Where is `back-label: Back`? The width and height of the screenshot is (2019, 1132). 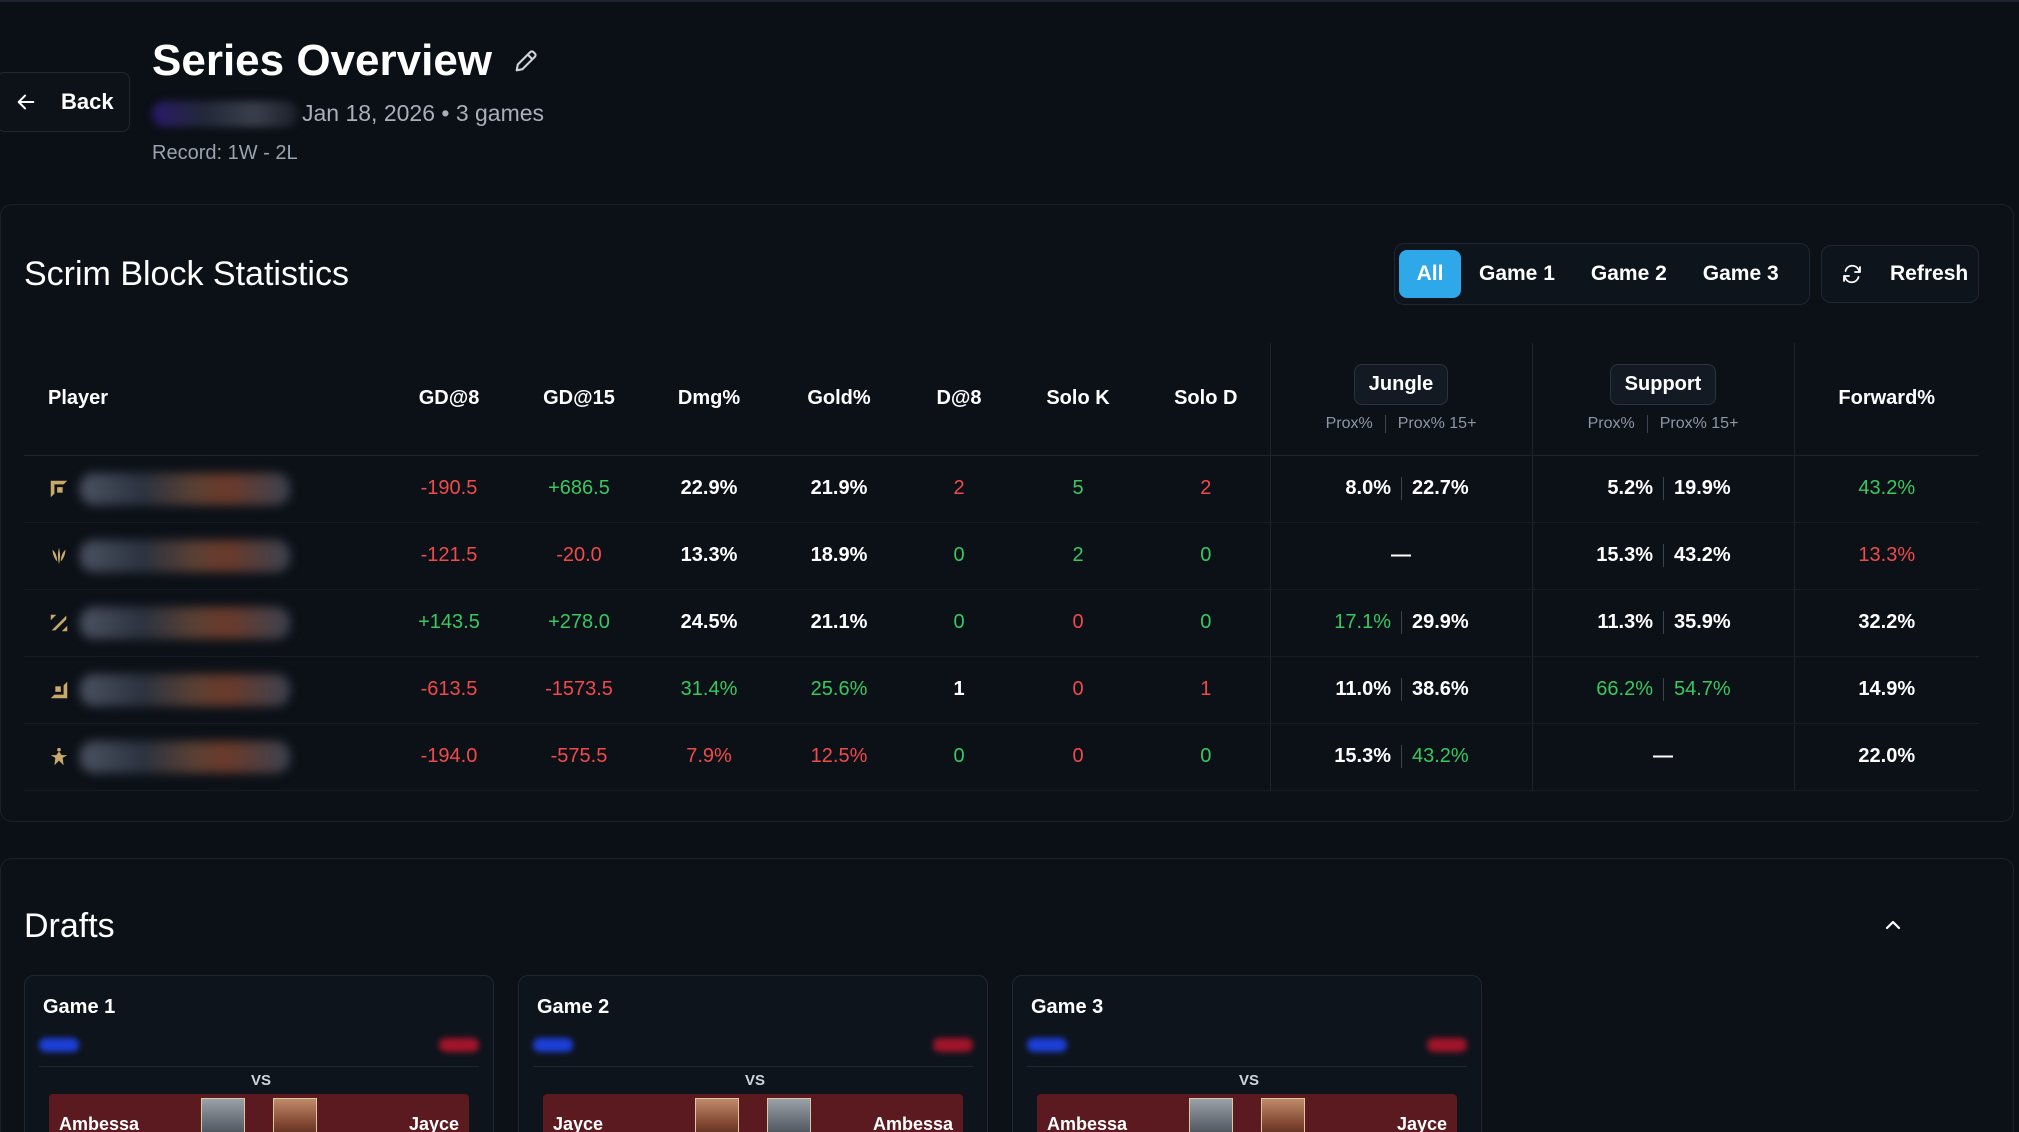
back-label: Back is located at coordinates (87, 101).